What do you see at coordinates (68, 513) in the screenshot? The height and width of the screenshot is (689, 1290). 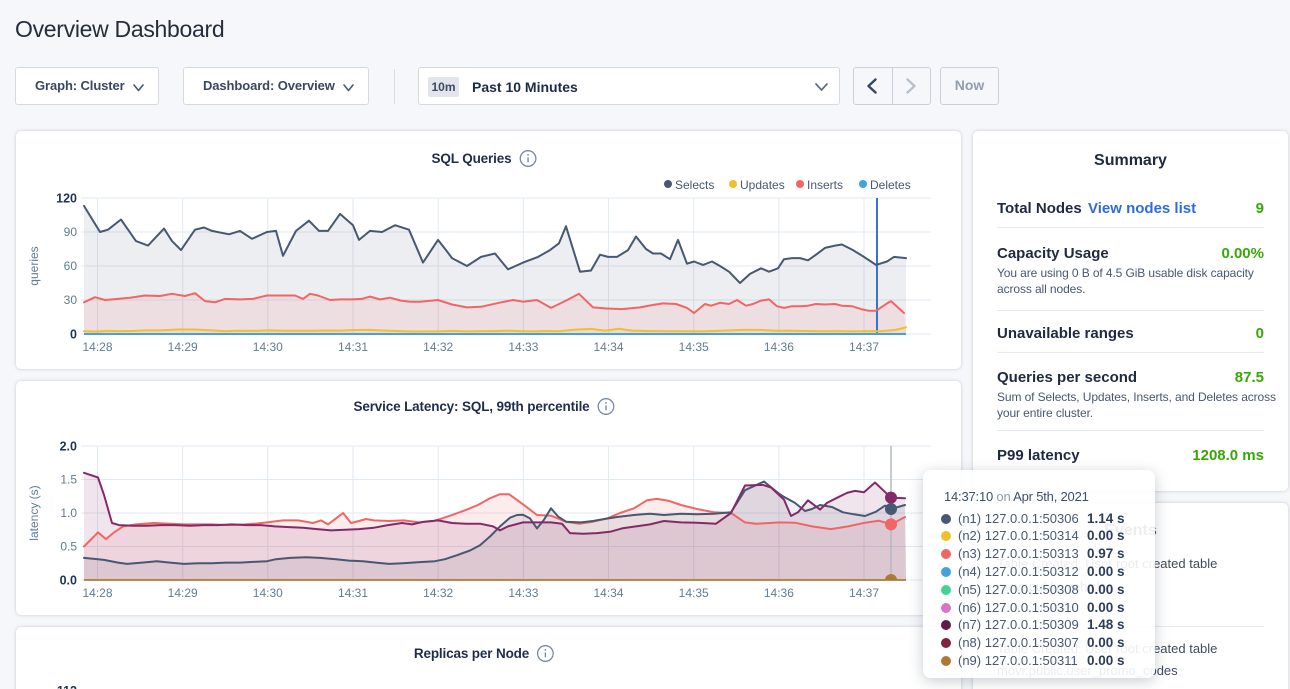 I see `svg-text: 1.0` at bounding box center [68, 513].